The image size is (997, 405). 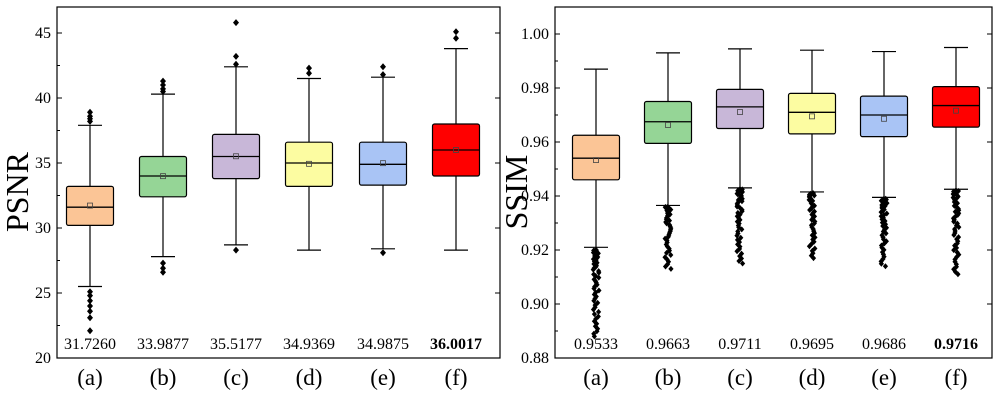 I want to click on y-tick-label: 0.88, so click(x=535, y=358).